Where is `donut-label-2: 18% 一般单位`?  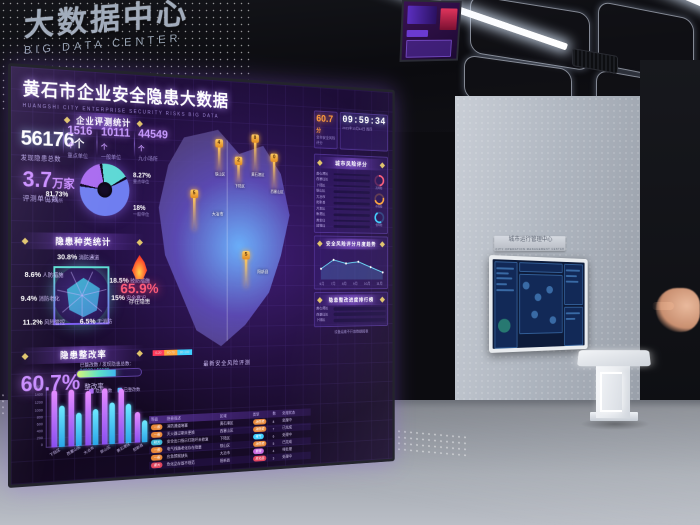
donut-label-2: 18% 一般单位 is located at coordinates (141, 211).